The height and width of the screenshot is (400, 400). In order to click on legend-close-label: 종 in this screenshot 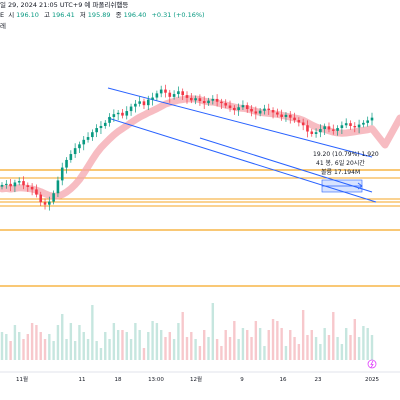, I will do `click(118, 15)`.